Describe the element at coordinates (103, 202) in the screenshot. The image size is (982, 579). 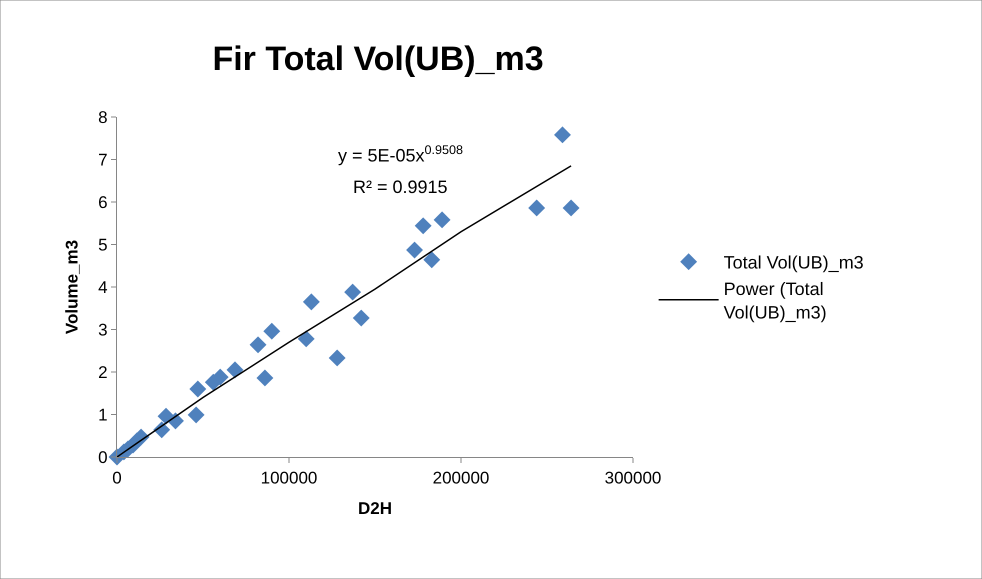
I see `y-tick-label: 6` at that location.